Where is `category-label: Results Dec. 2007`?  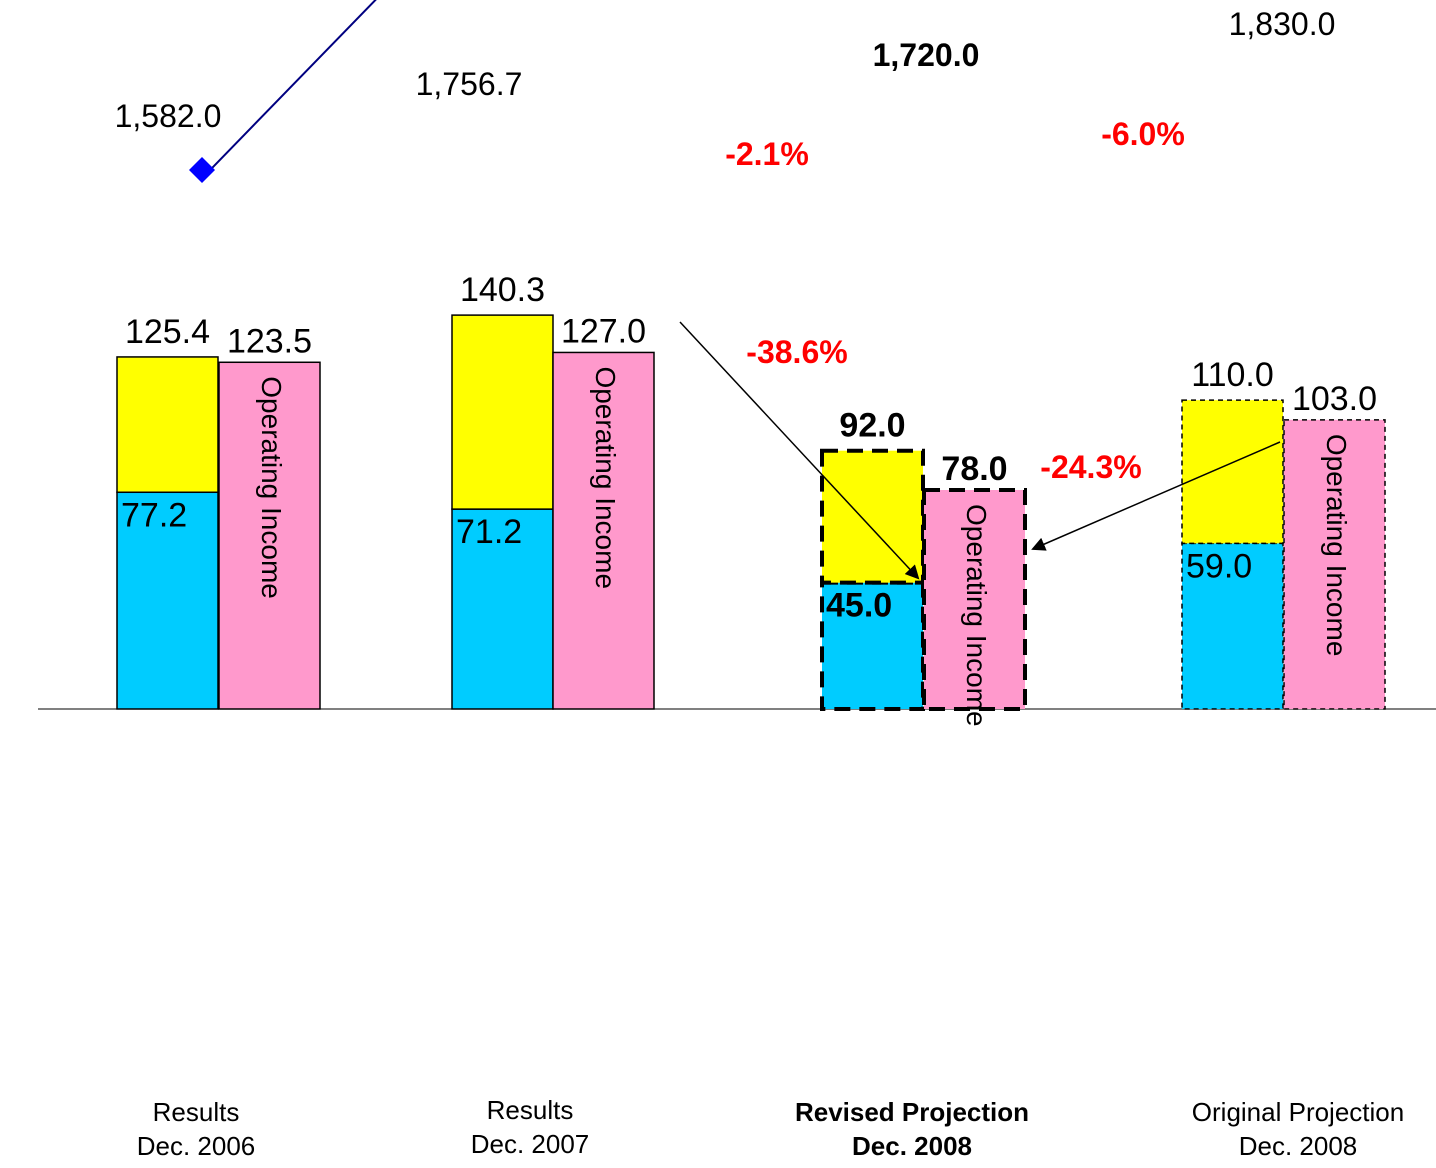
category-label: Results Dec. 2007 is located at coordinates (530, 1127).